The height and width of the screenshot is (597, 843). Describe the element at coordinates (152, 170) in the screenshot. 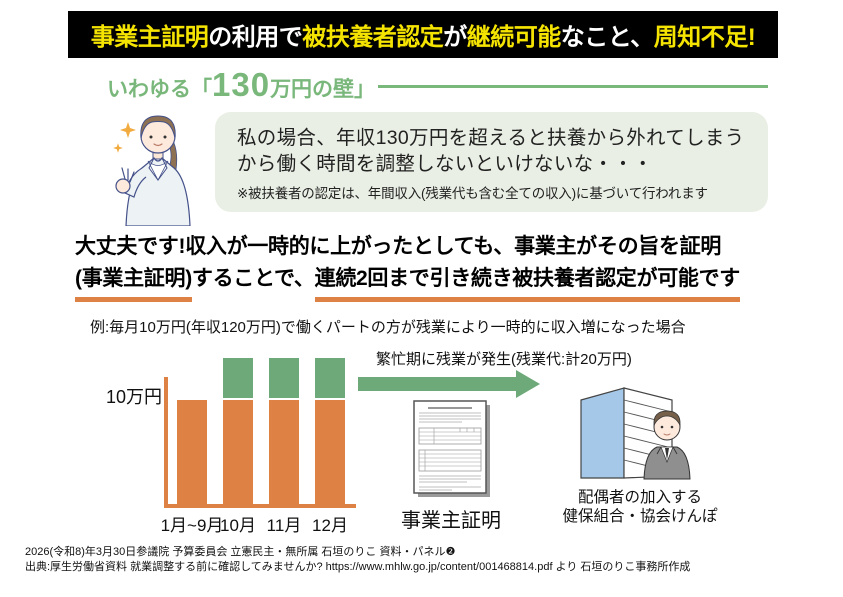

I see `woman-ok-sign-illustration` at that location.